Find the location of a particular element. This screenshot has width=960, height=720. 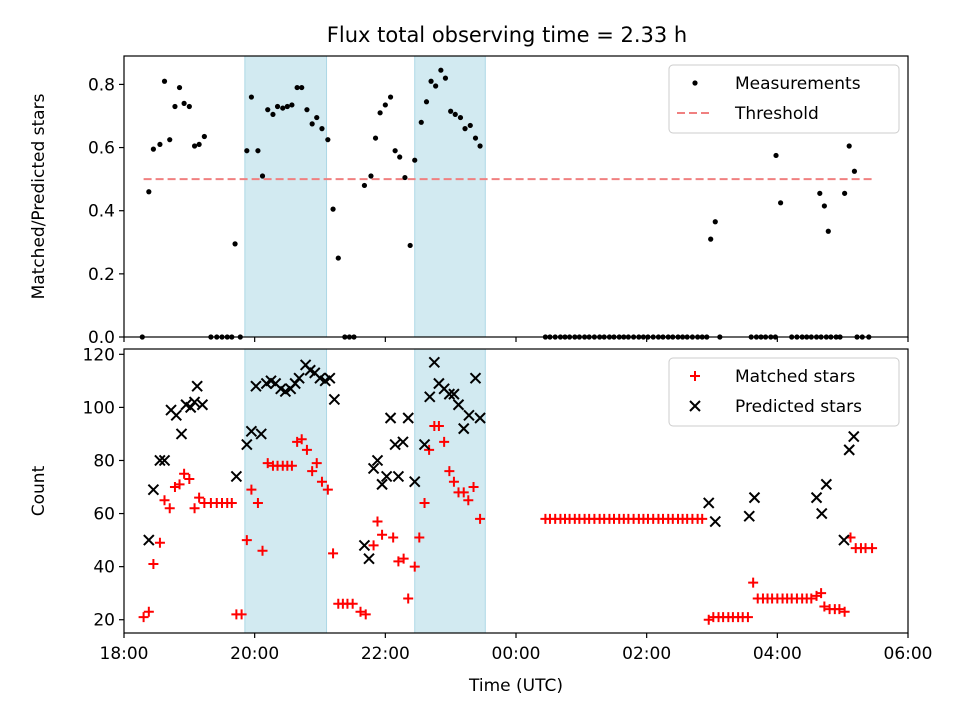

xtick-label: 02:00 is located at coordinates (646, 654).